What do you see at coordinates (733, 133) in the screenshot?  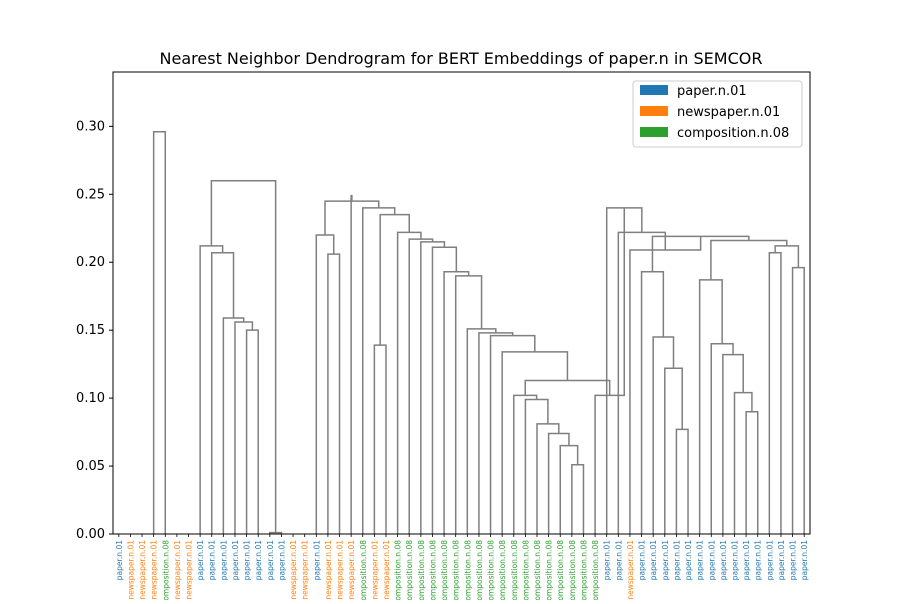 I see `legend-label-composition: composition.n.08` at bounding box center [733, 133].